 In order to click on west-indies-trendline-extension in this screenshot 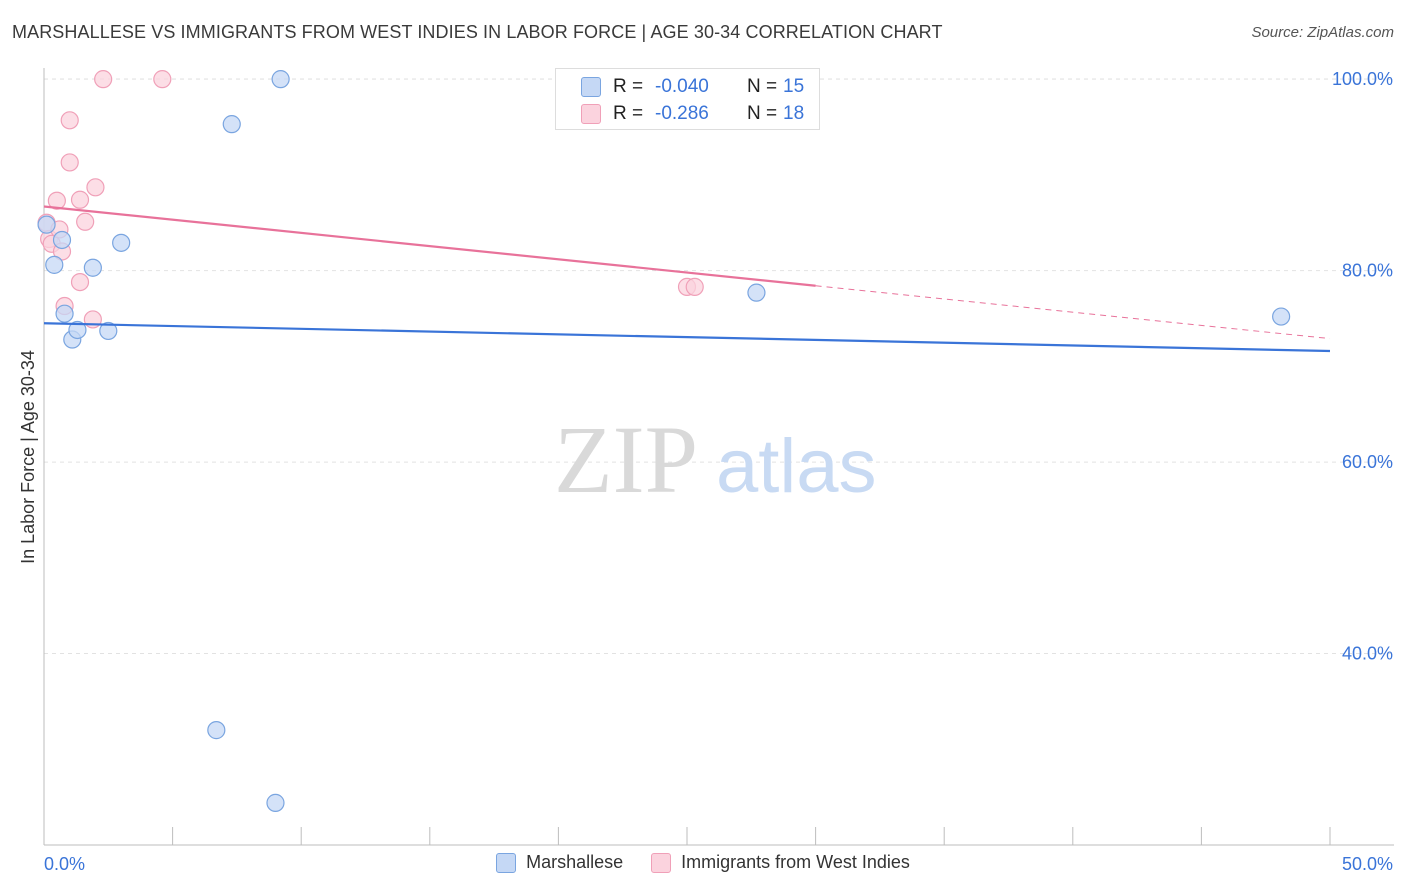, I will do `click(1073, 312)`.